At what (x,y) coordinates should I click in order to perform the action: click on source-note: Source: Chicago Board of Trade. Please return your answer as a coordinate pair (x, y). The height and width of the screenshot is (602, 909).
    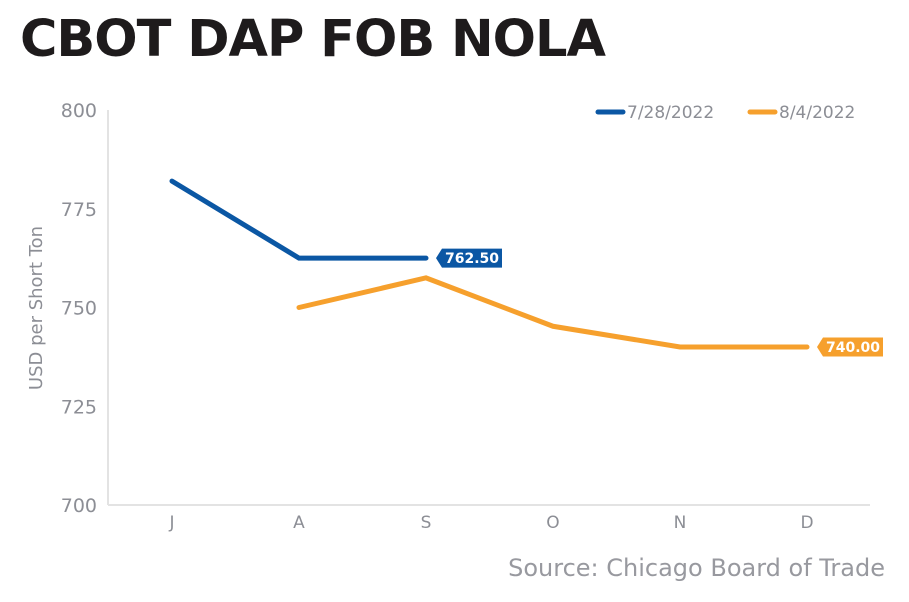
    Looking at the image, I should click on (696, 568).